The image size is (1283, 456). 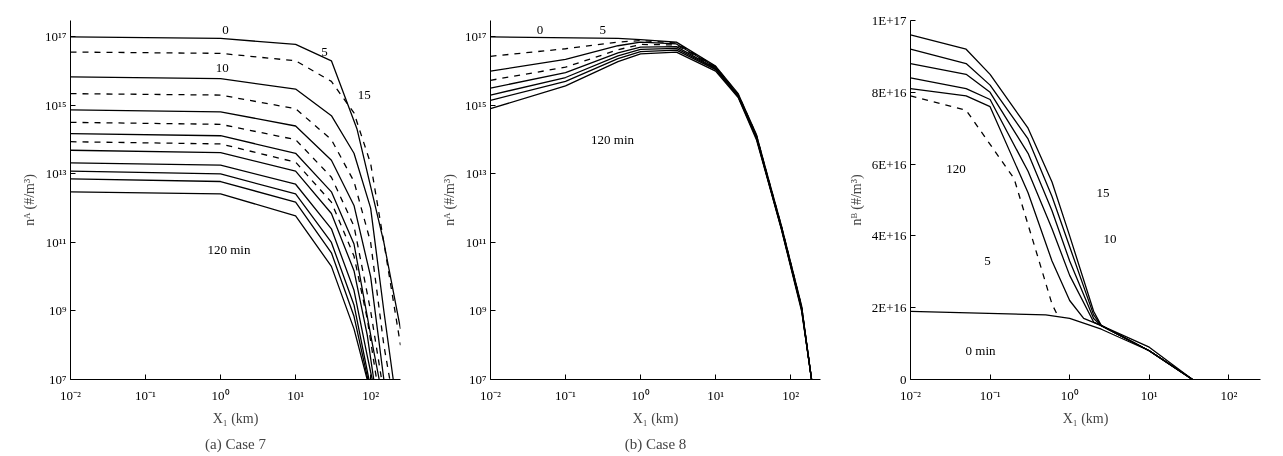 I want to click on annotation: 120, so click(x=956, y=169).